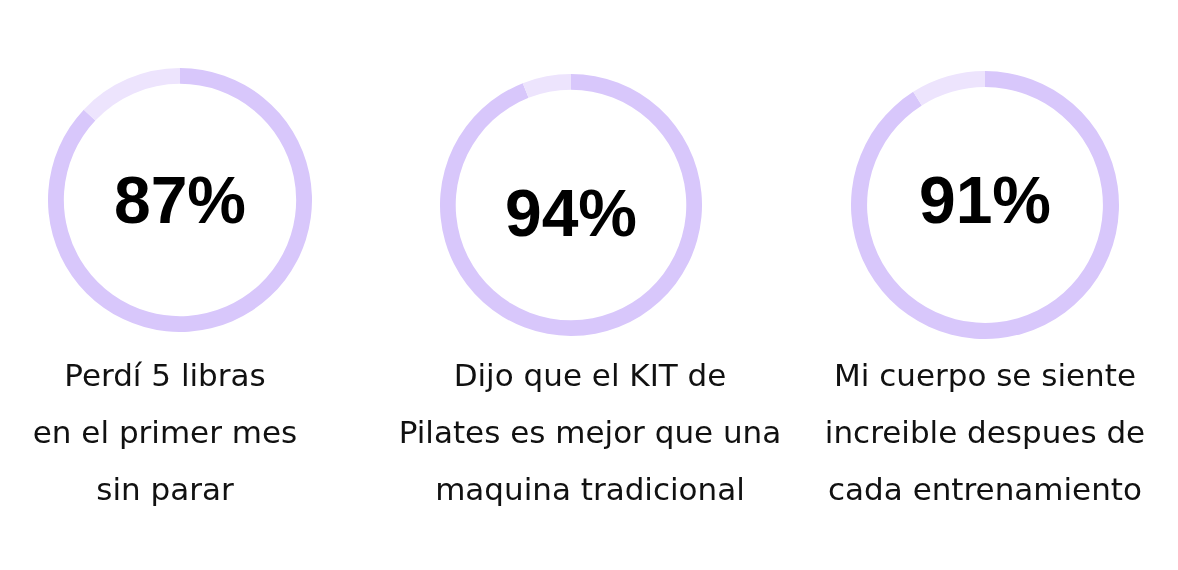 The width and height of the screenshot is (1178, 570). Describe the element at coordinates (985, 432) in the screenshot. I see `text: Mi cuerpo se siente increible despues de cada entrenamiento` at that location.